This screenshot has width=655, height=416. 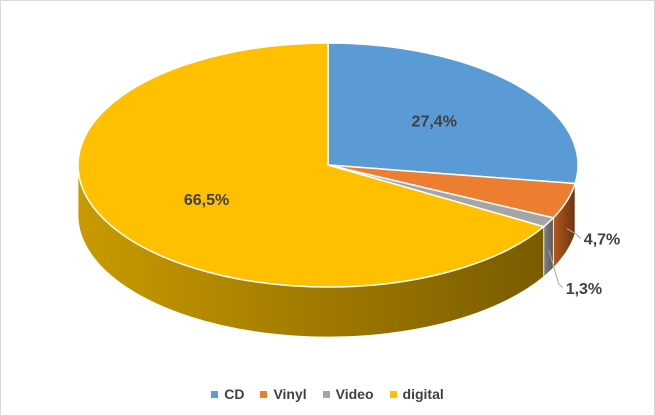 I want to click on legend-item-cd: CD, so click(x=227, y=394).